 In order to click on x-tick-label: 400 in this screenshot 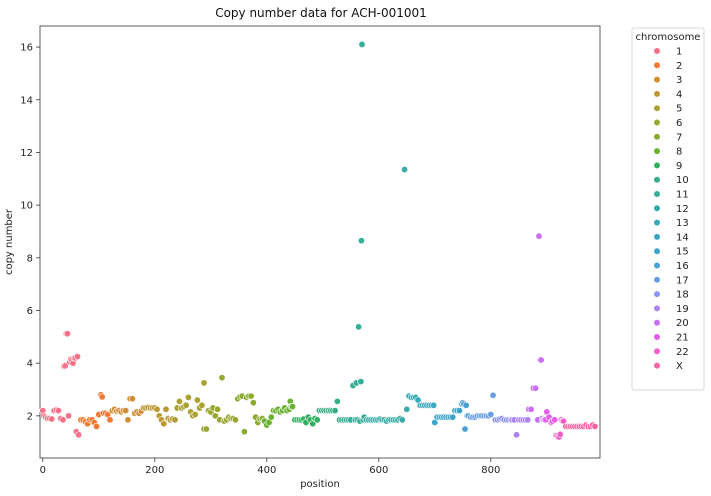, I will do `click(266, 470)`.